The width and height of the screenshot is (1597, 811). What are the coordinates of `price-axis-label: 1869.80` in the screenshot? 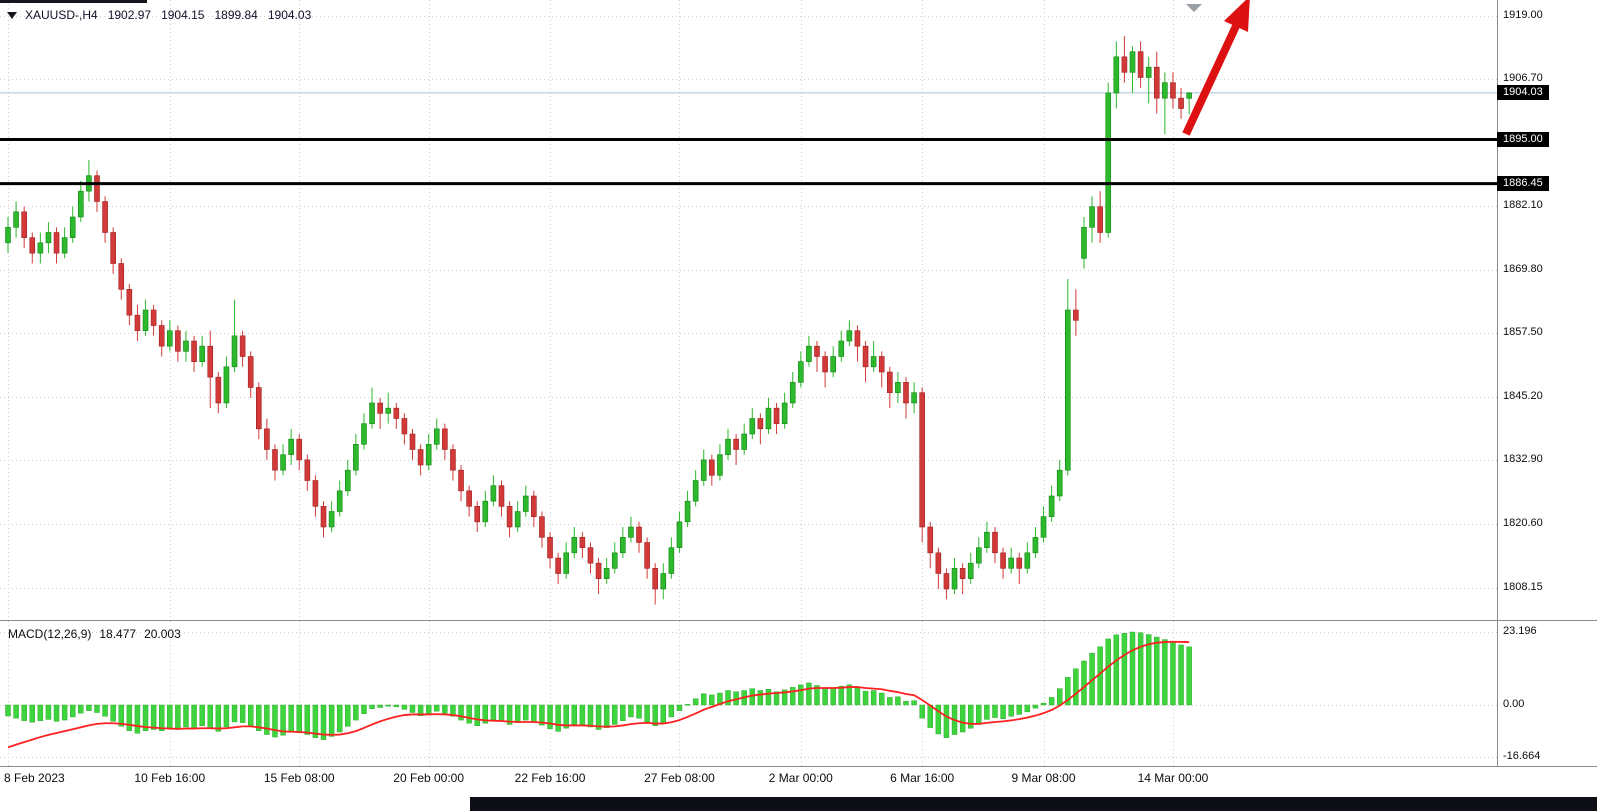 It's located at (1523, 268).